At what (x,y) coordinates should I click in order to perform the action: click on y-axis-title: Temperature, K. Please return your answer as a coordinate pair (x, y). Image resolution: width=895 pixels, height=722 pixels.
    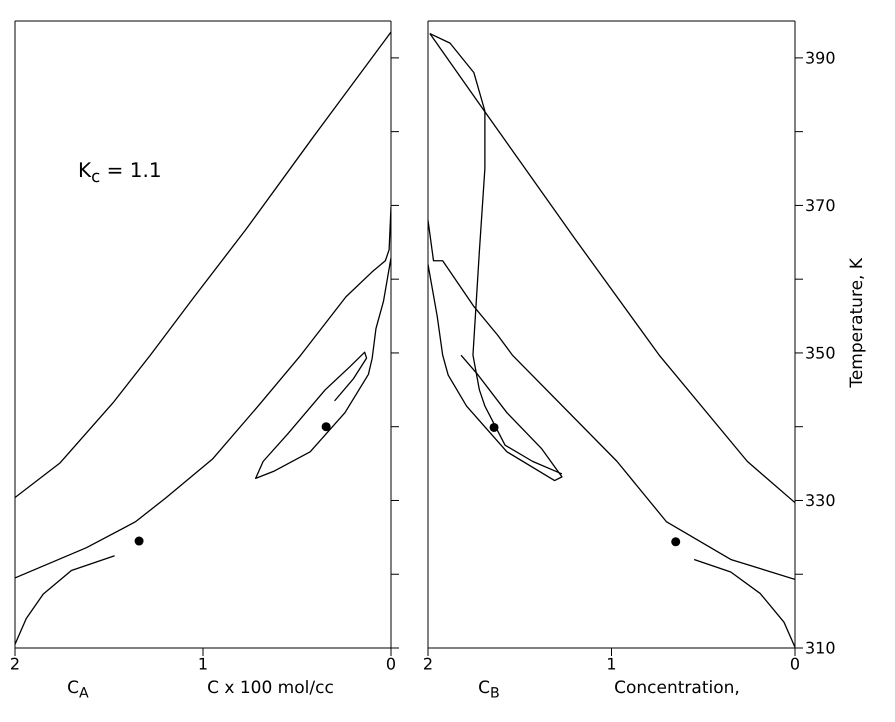
    Looking at the image, I should click on (857, 323).